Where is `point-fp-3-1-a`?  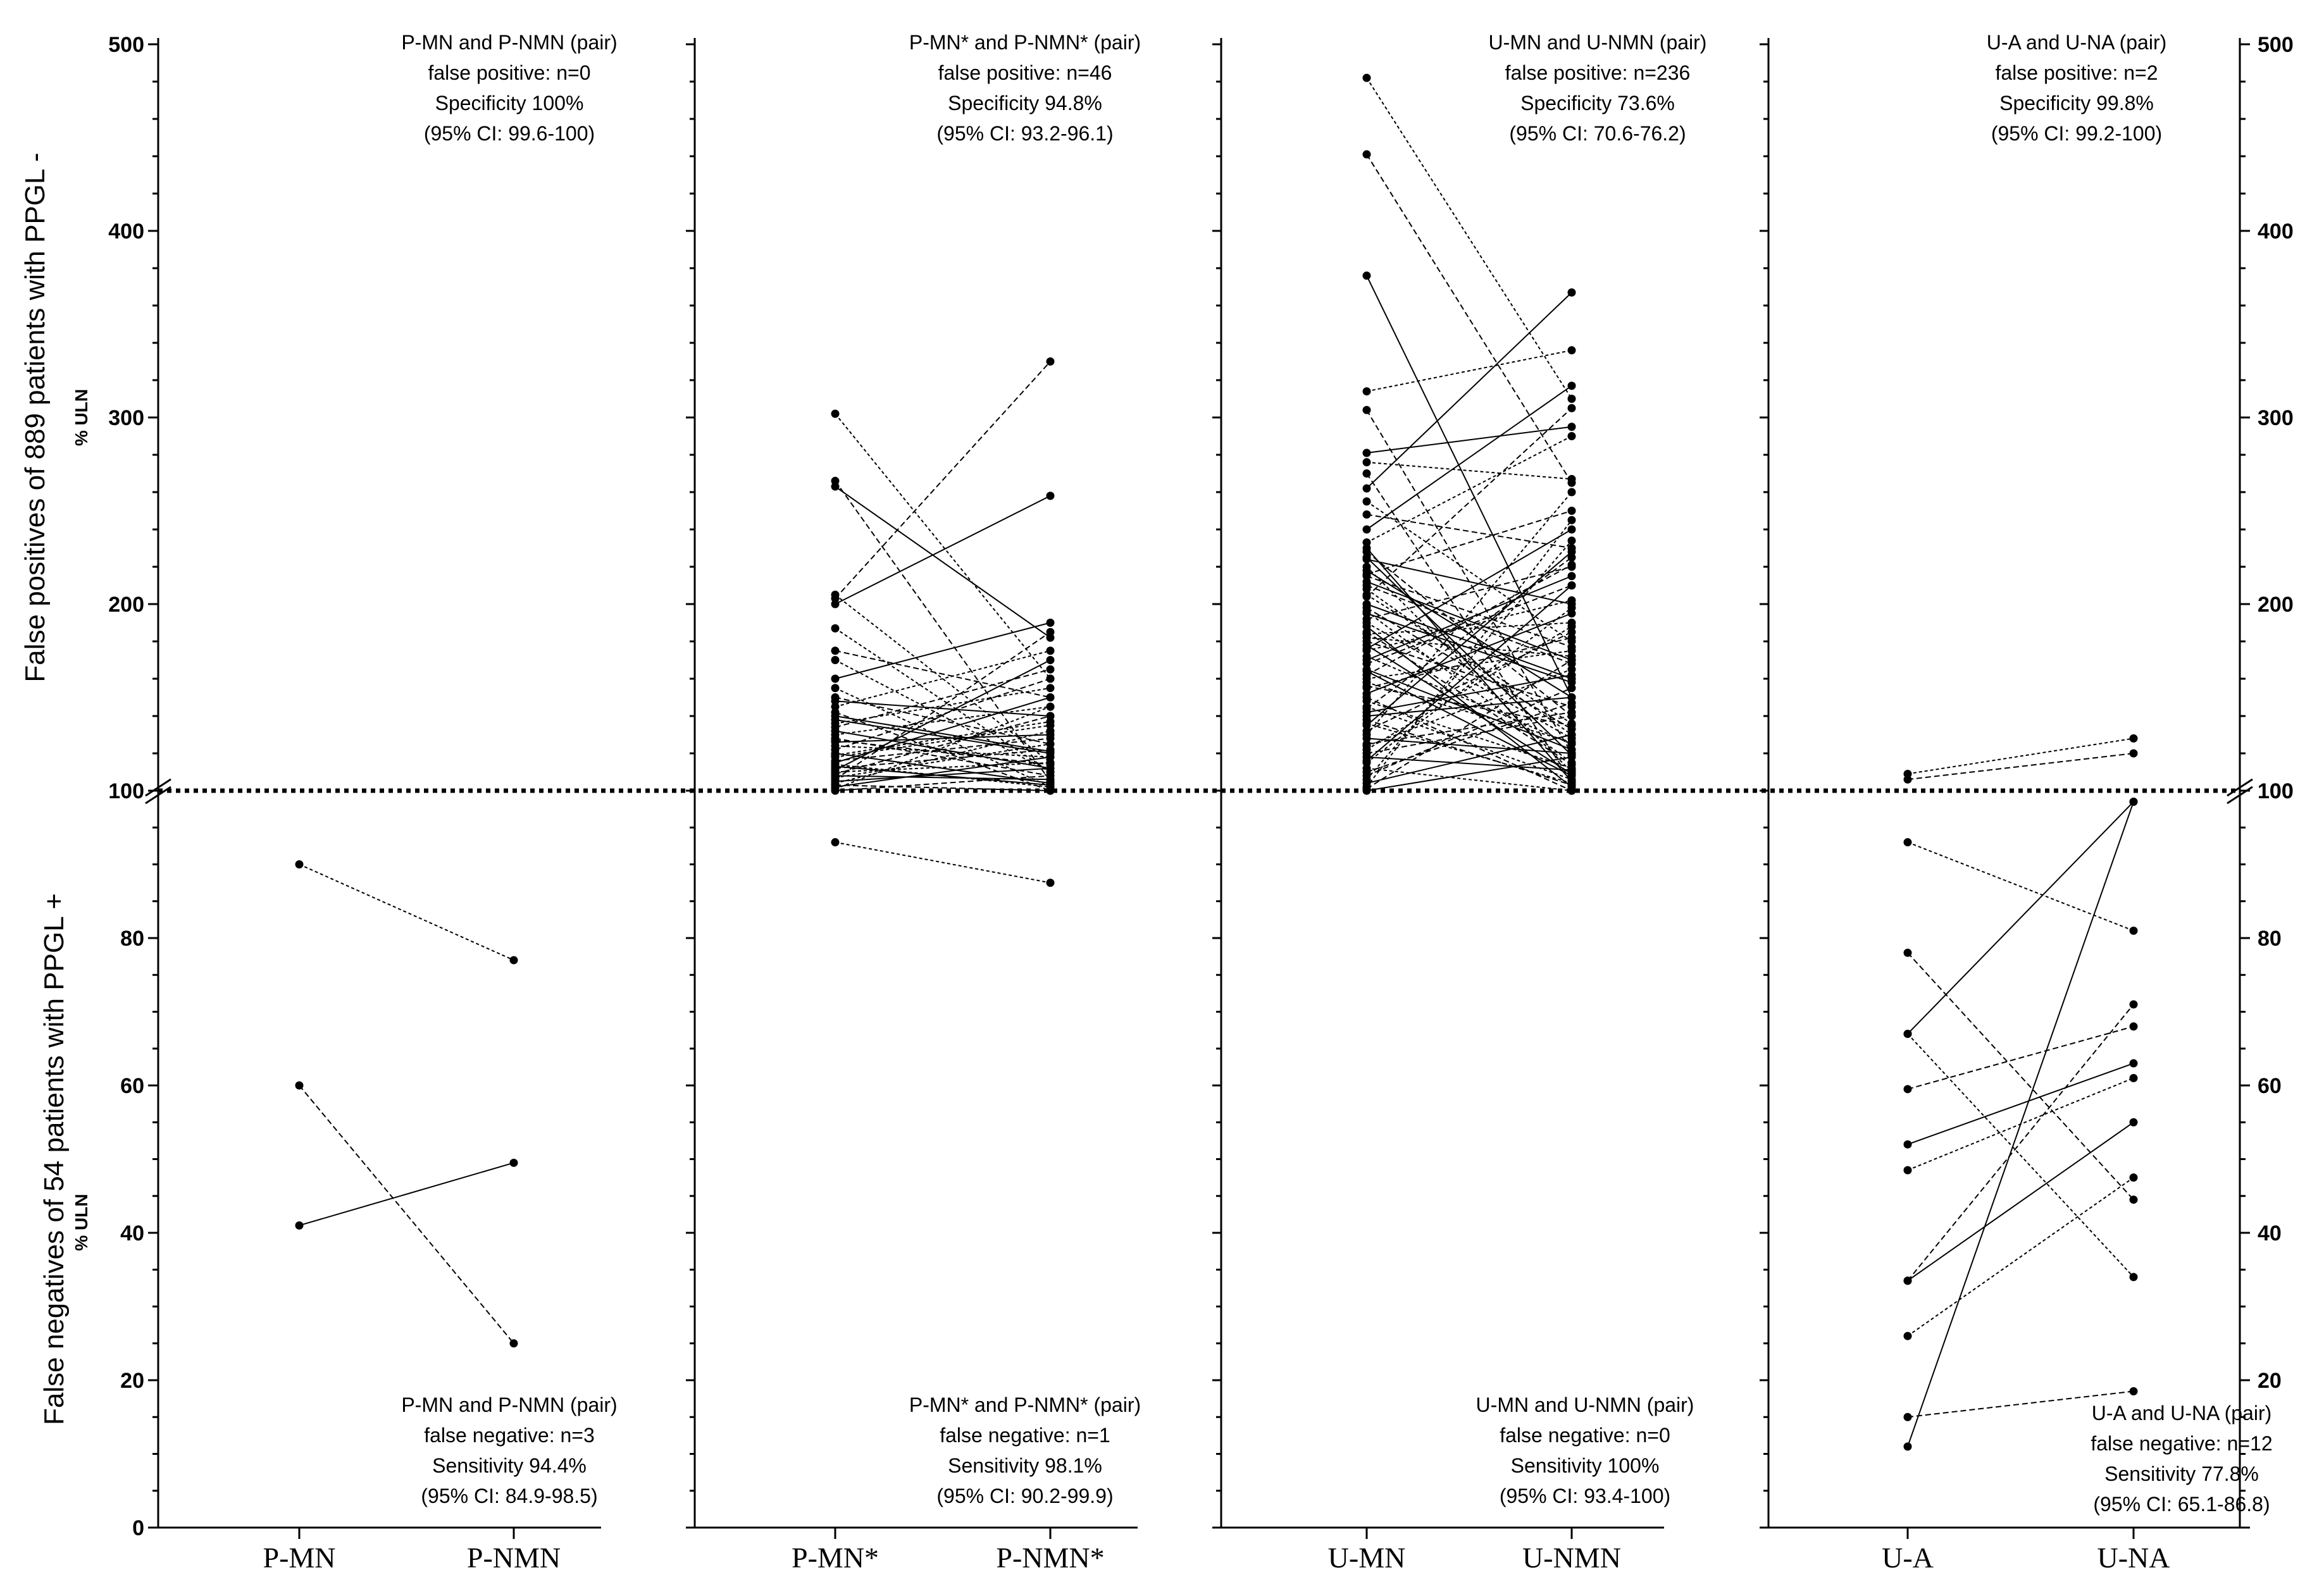 point-fp-3-1-a is located at coordinates (1366, 77).